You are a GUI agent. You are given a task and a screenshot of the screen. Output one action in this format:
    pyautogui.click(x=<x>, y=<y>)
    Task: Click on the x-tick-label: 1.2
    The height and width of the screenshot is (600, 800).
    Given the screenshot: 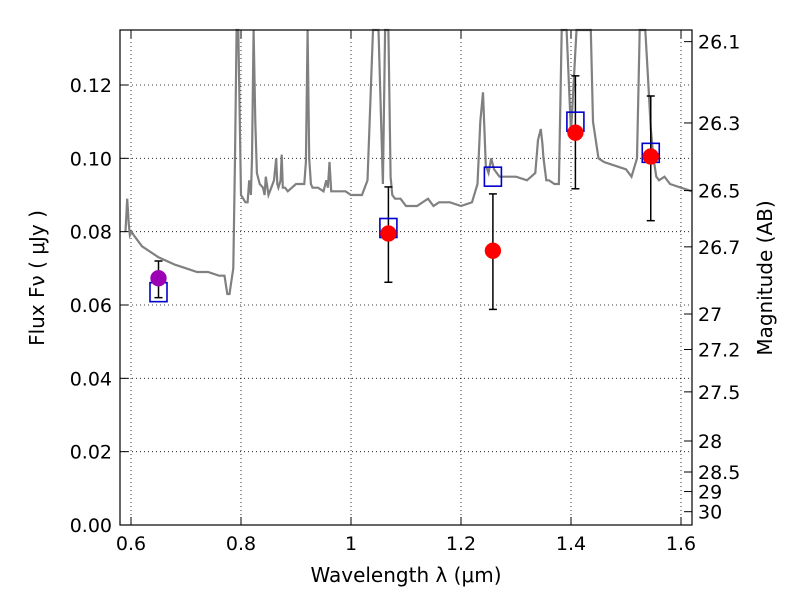 What is the action you would take?
    pyautogui.click(x=461, y=544)
    